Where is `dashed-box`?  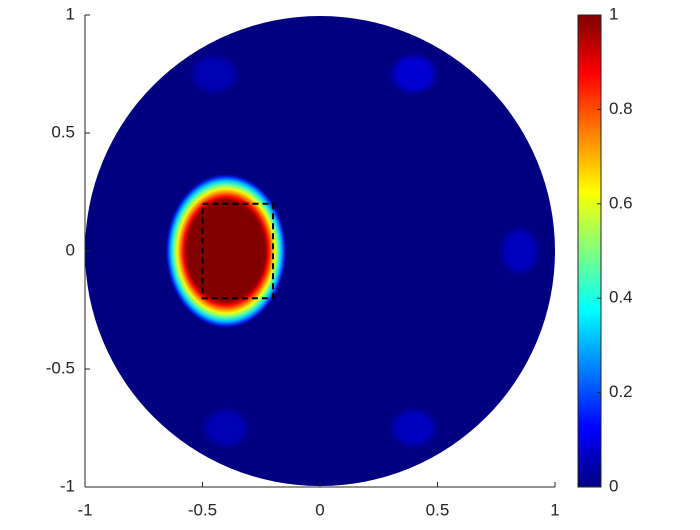
dashed-box is located at coordinates (237, 251).